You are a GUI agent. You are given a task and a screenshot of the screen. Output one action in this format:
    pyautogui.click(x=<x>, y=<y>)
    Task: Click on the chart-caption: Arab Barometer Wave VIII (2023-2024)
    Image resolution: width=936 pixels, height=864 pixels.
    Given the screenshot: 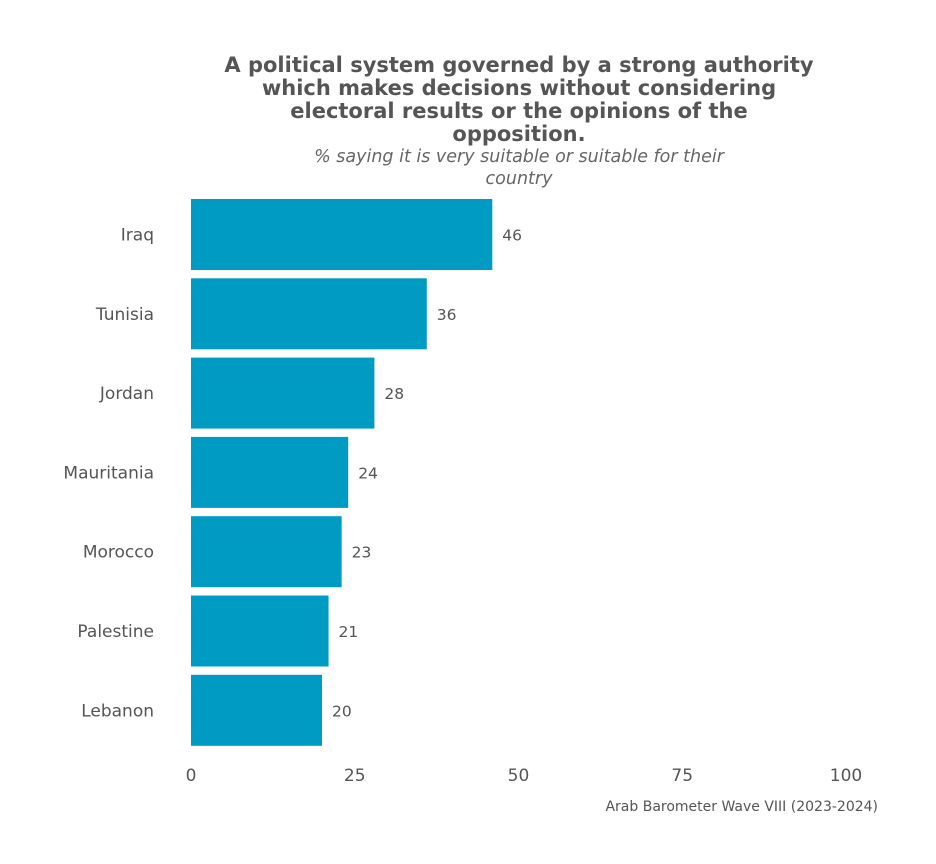 What is the action you would take?
    pyautogui.click(x=741, y=807)
    